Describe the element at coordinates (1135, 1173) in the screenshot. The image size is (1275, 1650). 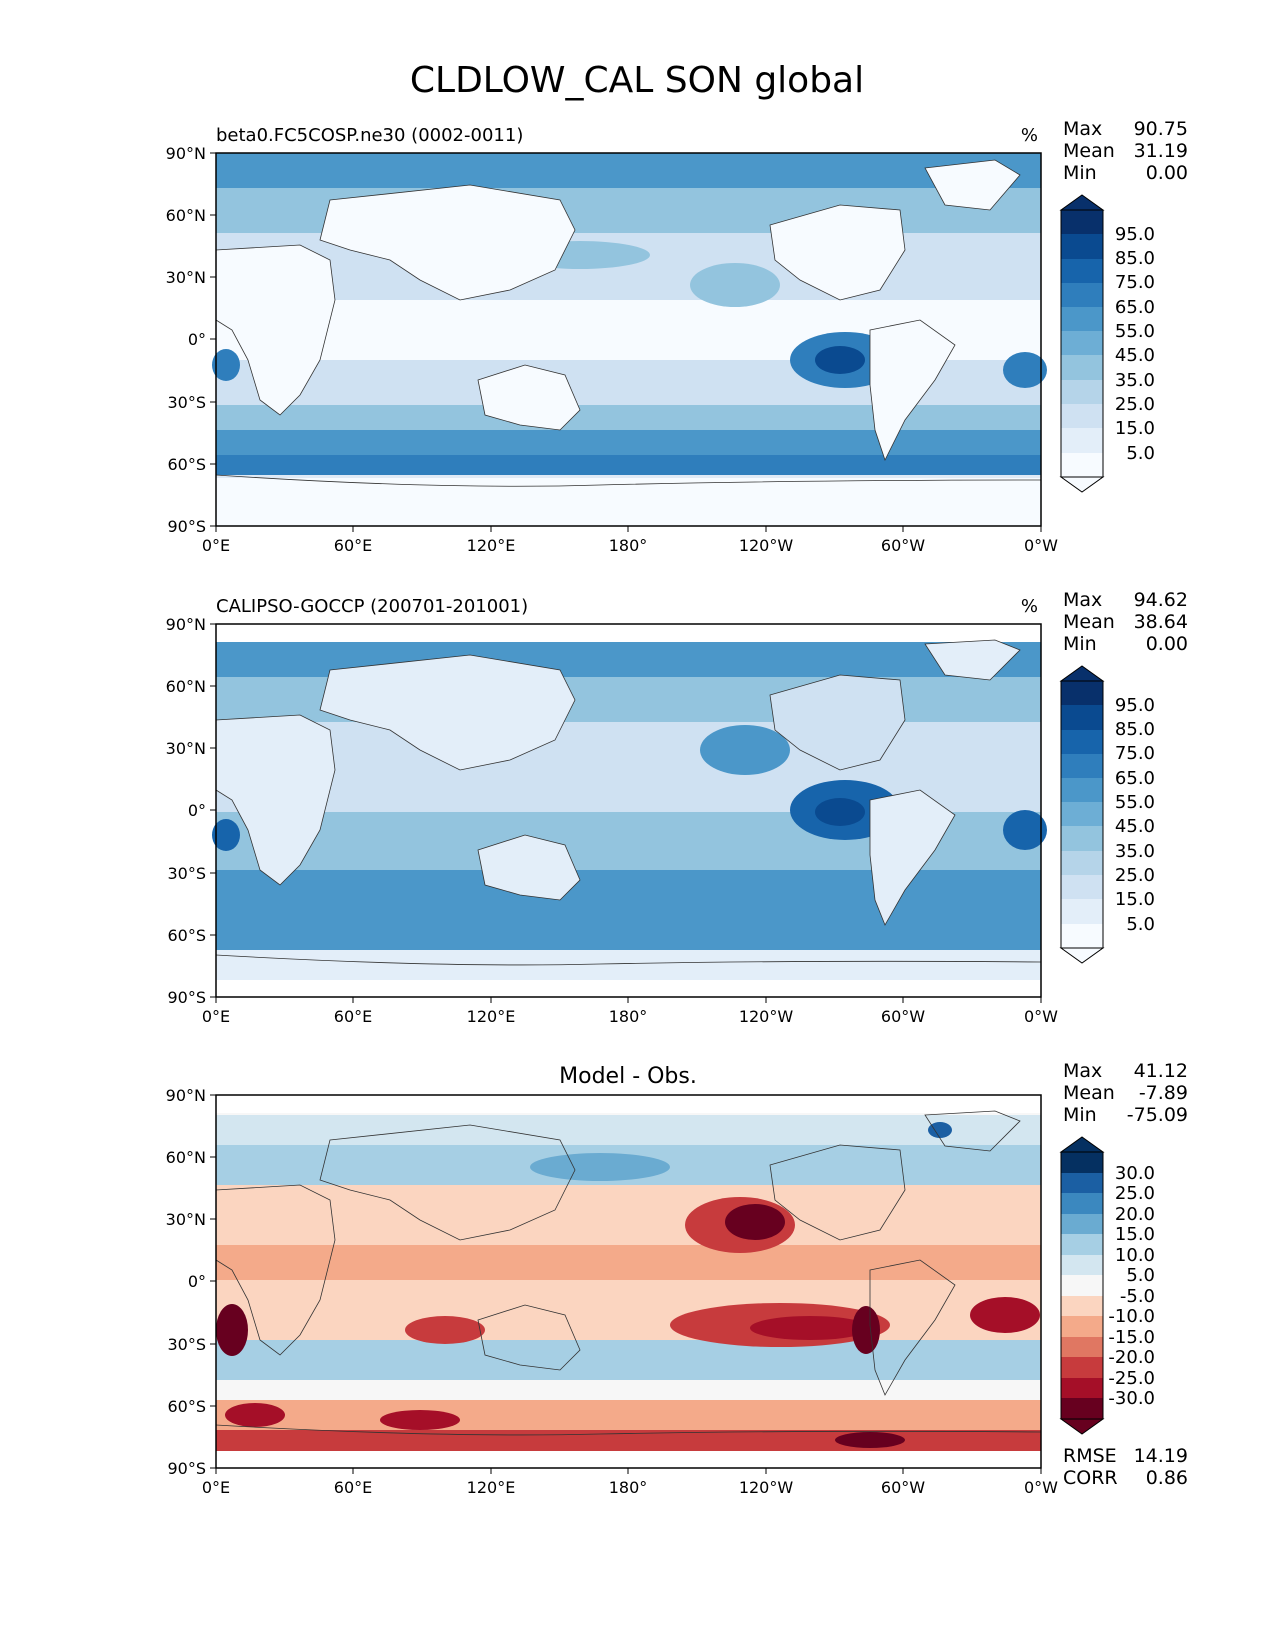
I see `colorbar-tick-label: 30.0` at that location.